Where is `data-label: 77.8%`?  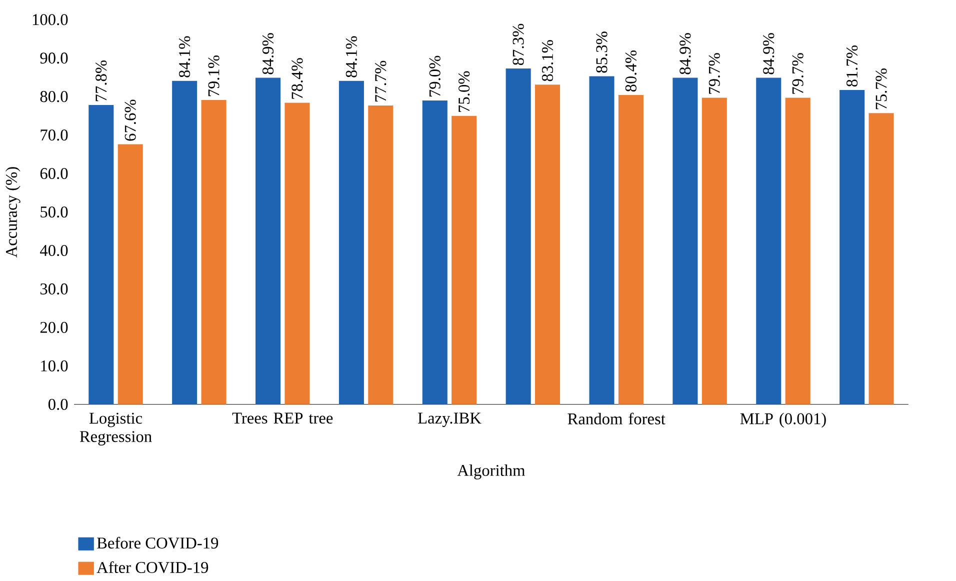
data-label: 77.8% is located at coordinates (101, 81).